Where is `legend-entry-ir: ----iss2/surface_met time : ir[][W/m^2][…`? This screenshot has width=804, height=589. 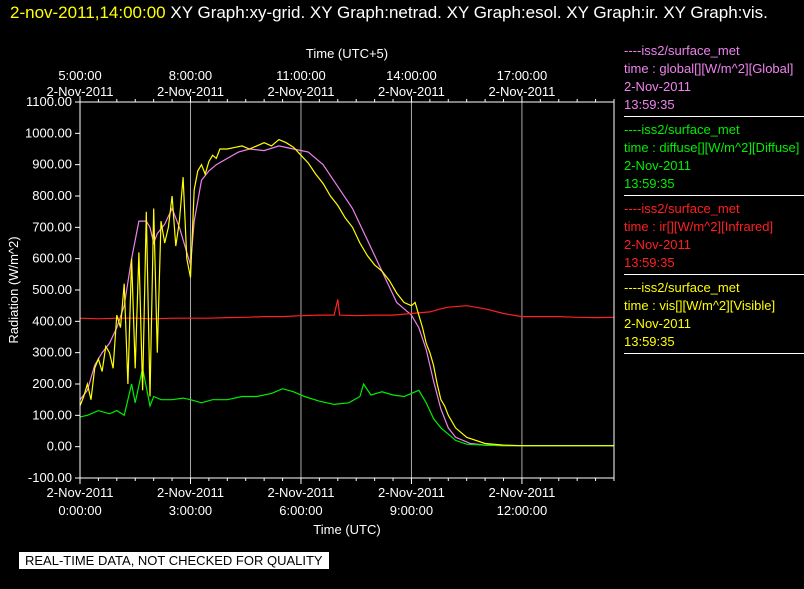
legend-entry-ir: ----iss2/surface_met time : ir[][W/m^2][… is located at coordinates (714, 237).